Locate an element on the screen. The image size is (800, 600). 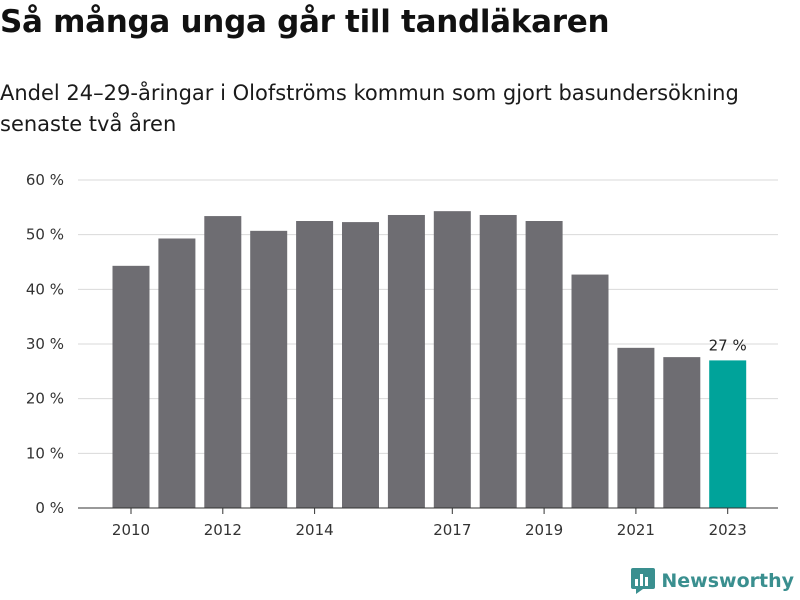
bar-2021 is located at coordinates (636, 427).